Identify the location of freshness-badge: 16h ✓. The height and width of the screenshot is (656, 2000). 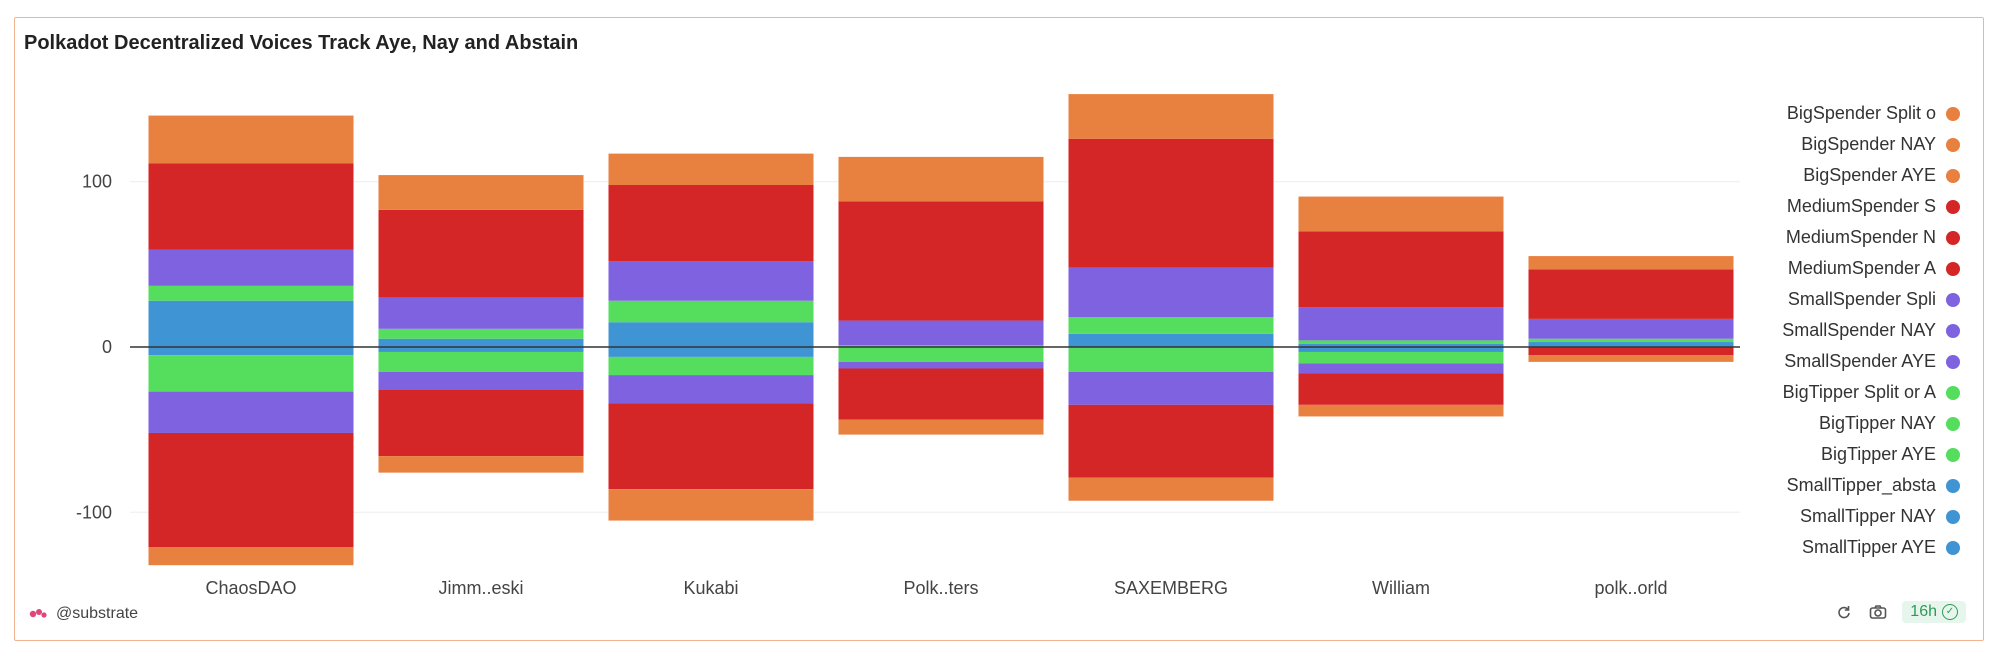
(1934, 612).